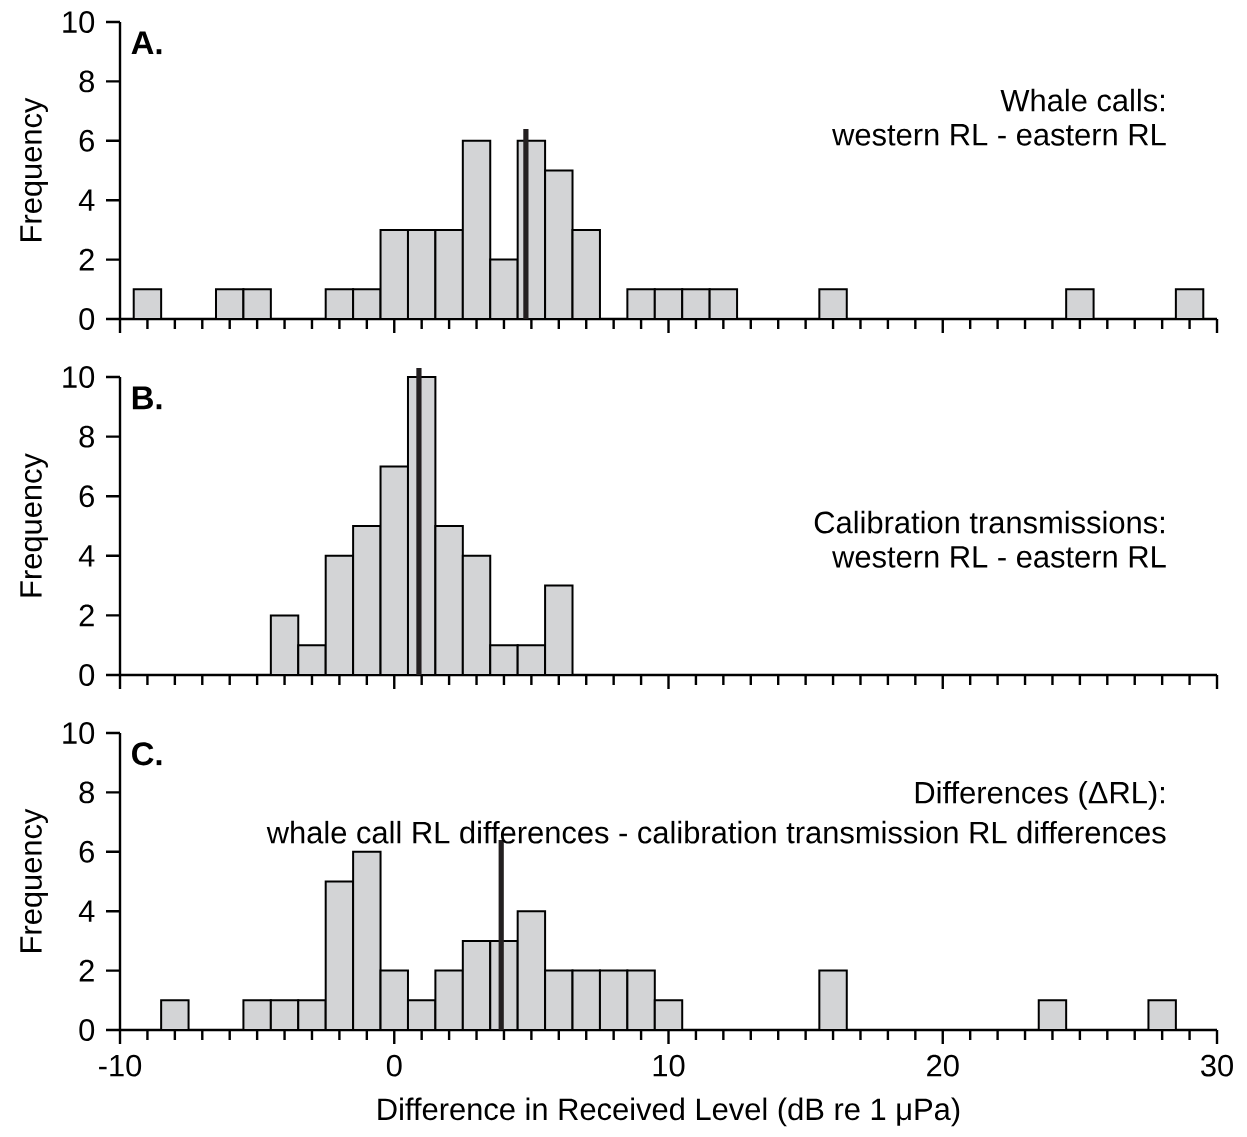 The width and height of the screenshot is (1247, 1137). I want to click on annotation: Calibration transmissions:, so click(989, 522).